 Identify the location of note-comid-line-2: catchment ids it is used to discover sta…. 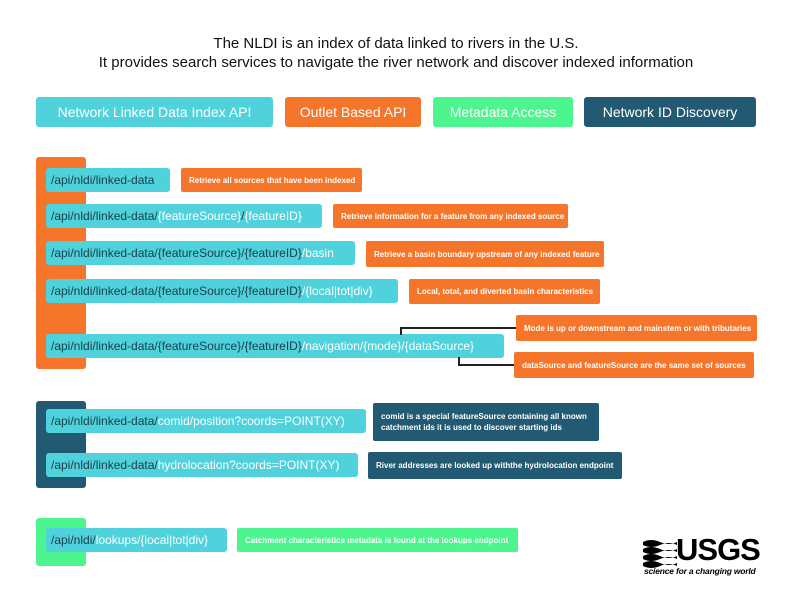
(471, 427).